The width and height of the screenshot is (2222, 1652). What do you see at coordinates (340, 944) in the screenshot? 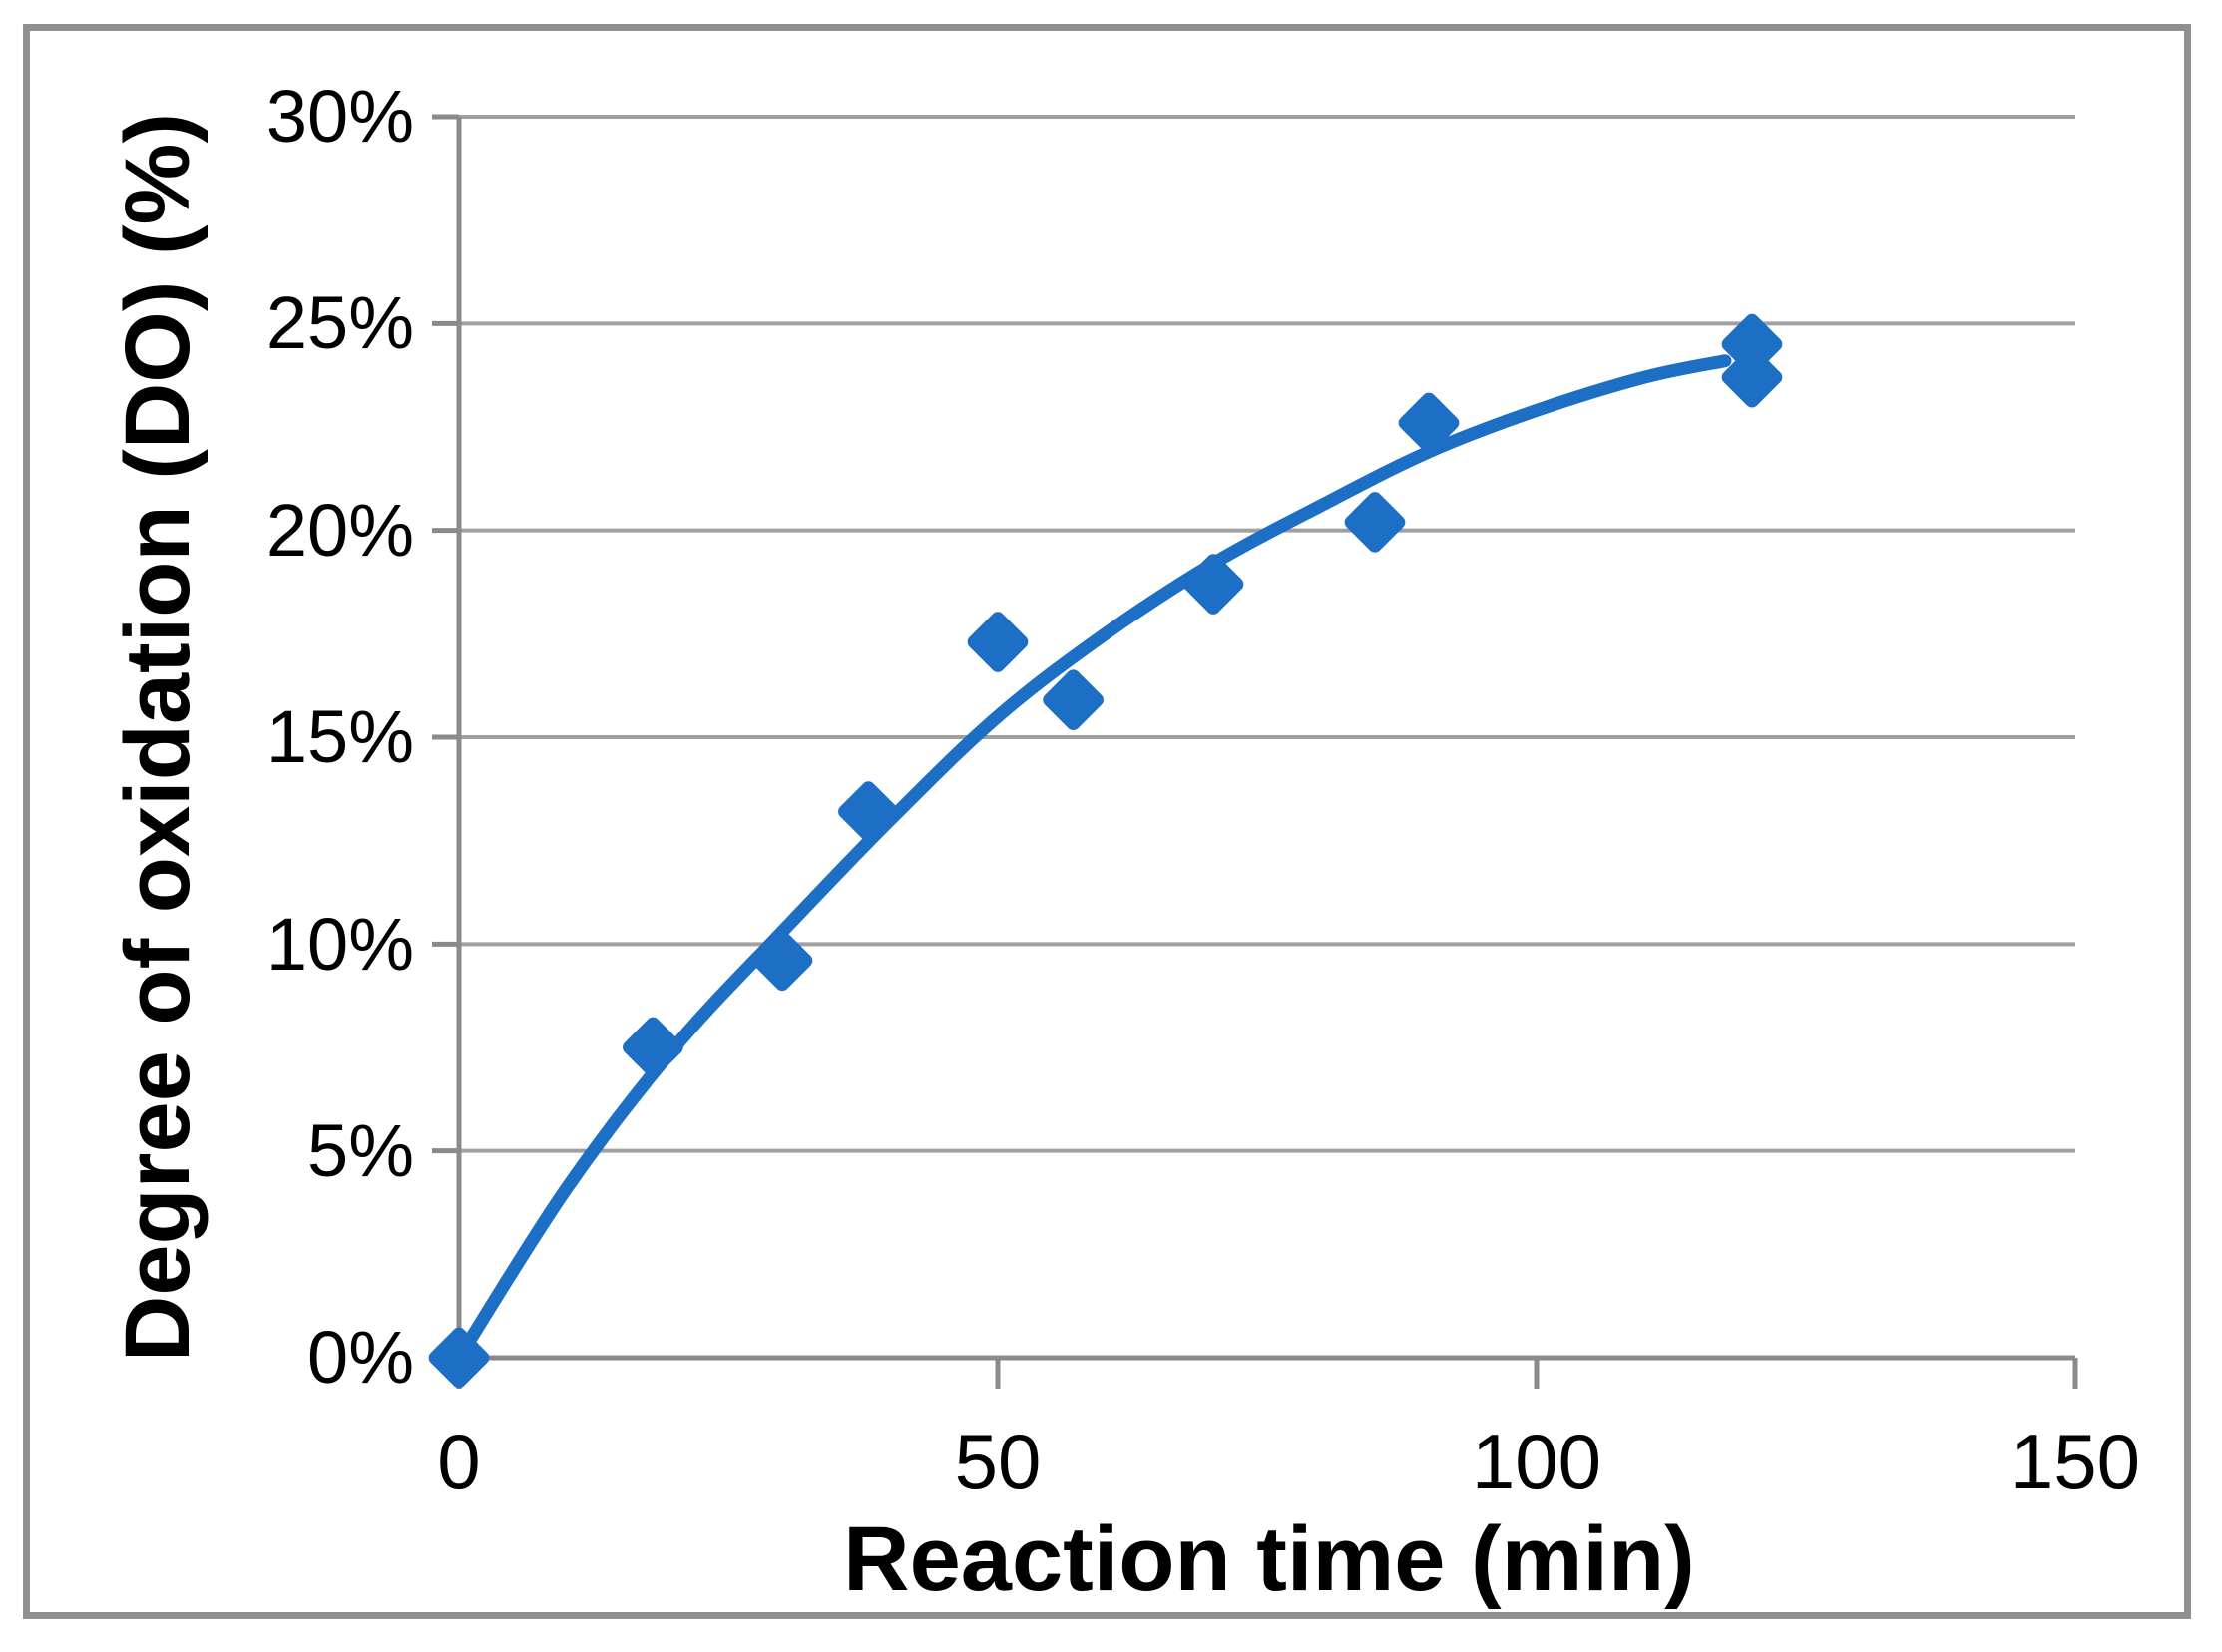
I see `y-tick-label-10: 10%` at bounding box center [340, 944].